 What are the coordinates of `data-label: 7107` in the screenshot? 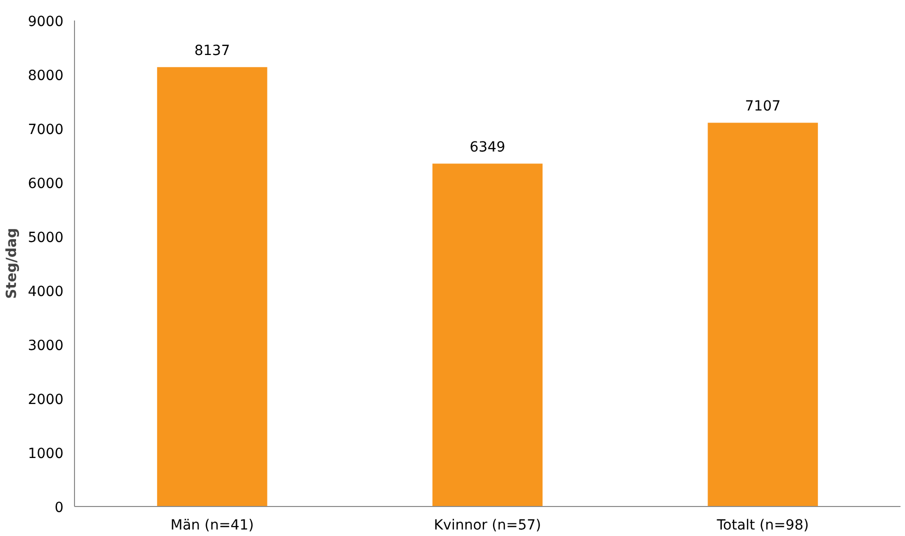 It's located at (763, 106).